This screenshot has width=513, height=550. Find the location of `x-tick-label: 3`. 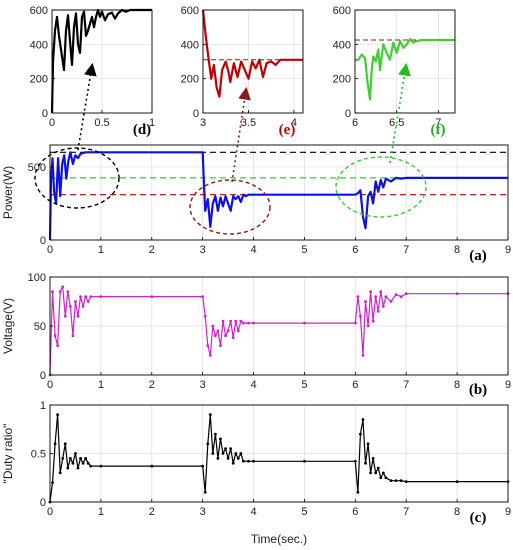

x-tick-label: 3 is located at coordinates (203, 512).